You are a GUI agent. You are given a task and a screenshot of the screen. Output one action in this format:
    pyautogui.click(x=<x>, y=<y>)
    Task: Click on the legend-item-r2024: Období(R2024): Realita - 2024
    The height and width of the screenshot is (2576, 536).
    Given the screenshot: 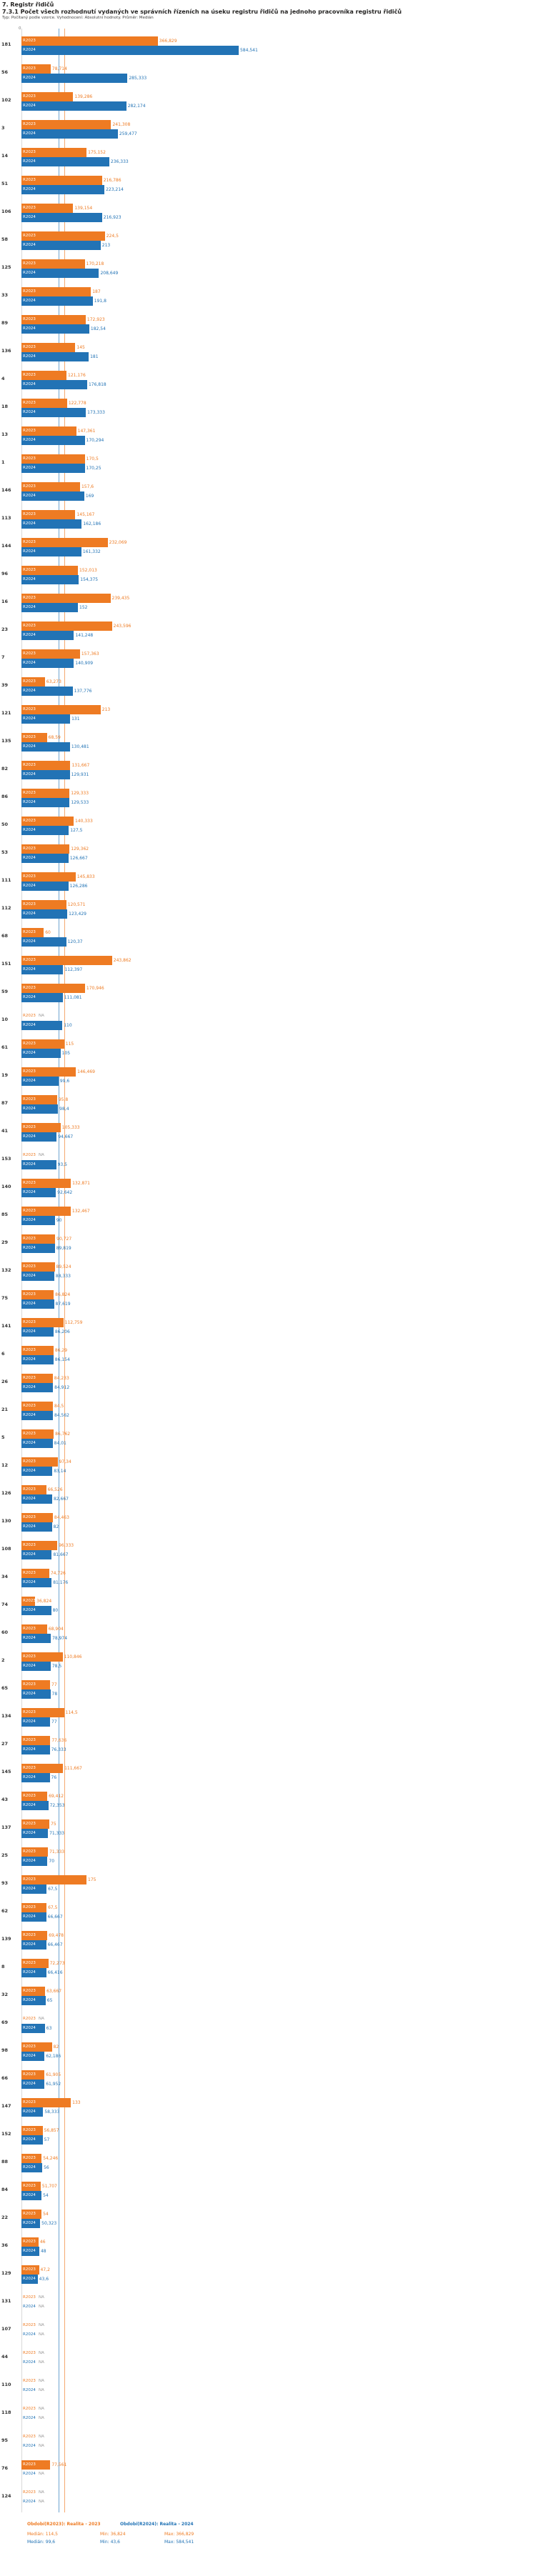 What is the action you would take?
    pyautogui.click(x=157, y=2525)
    